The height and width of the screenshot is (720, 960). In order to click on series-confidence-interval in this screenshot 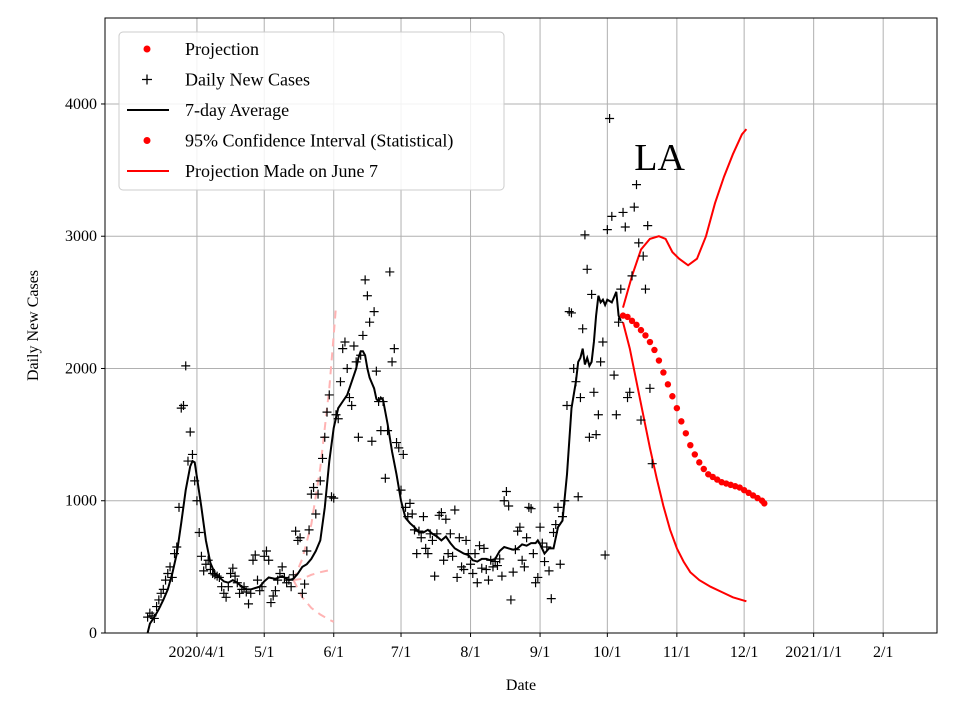, I will do `click(685, 365)`.